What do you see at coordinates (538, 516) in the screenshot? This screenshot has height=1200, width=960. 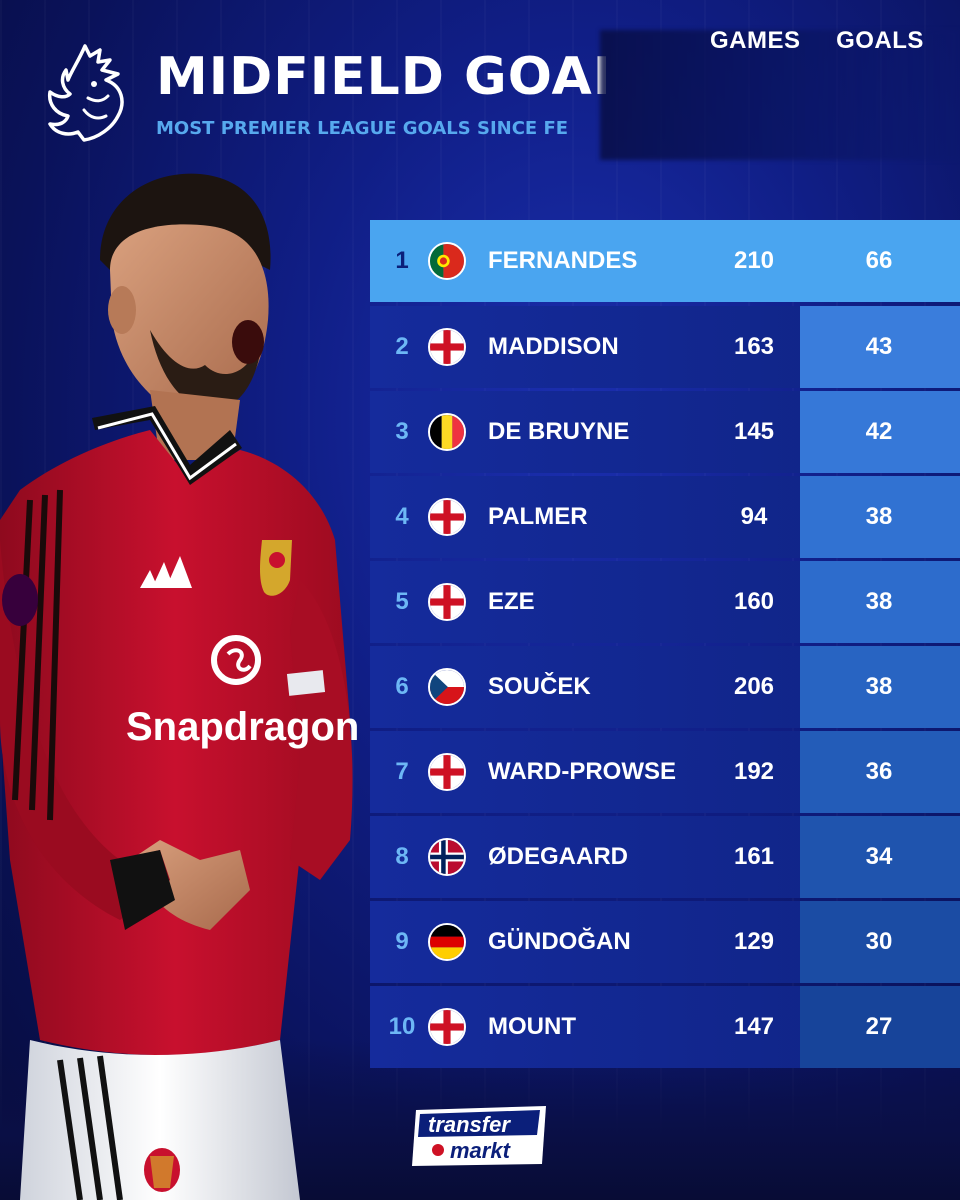 I see `player-name: PALMER` at bounding box center [538, 516].